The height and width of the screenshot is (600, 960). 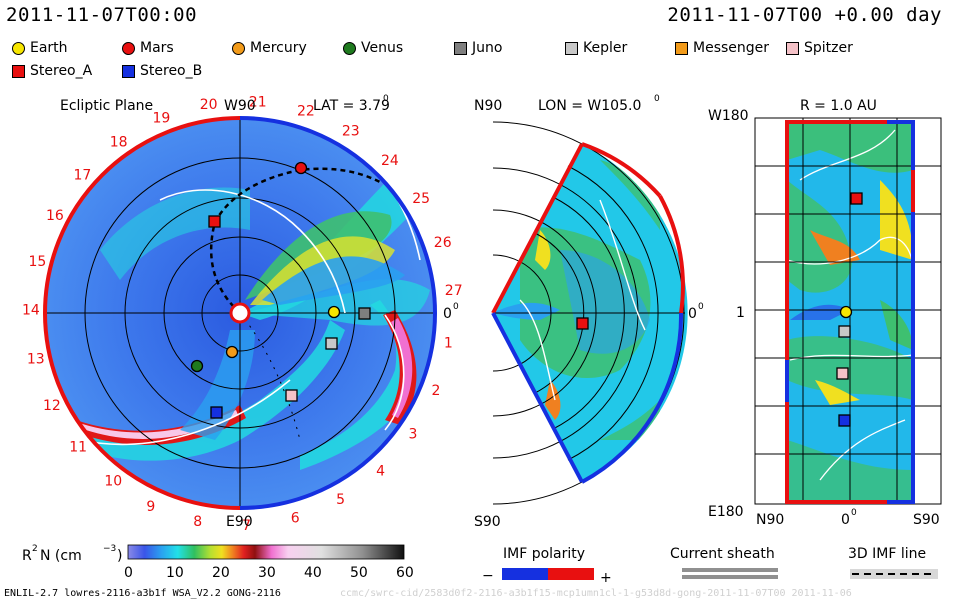 What do you see at coordinates (657, 99) in the screenshot?
I see `lon-degree-sign: 0` at bounding box center [657, 99].